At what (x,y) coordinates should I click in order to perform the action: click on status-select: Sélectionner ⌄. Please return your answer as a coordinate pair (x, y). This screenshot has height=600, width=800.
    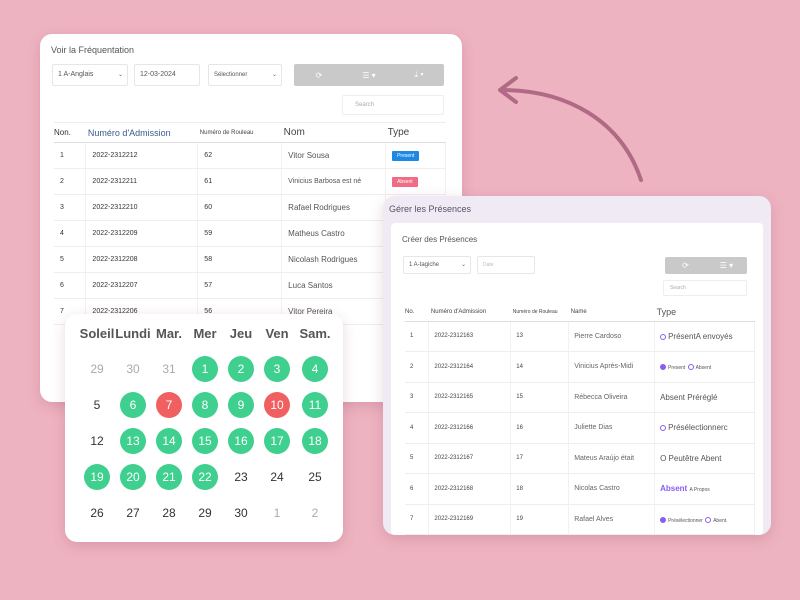
    Looking at the image, I should click on (245, 75).